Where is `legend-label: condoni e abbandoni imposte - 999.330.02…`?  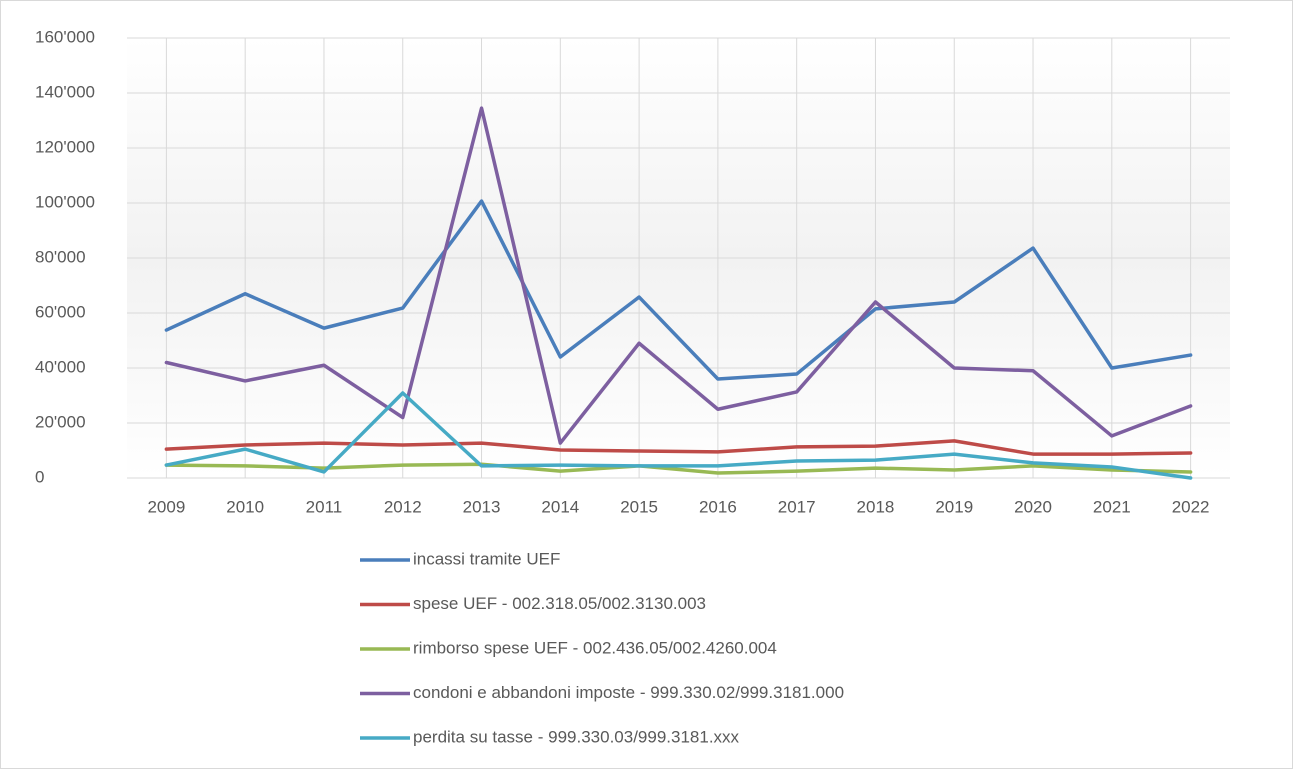 legend-label: condoni e abbandoni imposte - 999.330.02… is located at coordinates (628, 692).